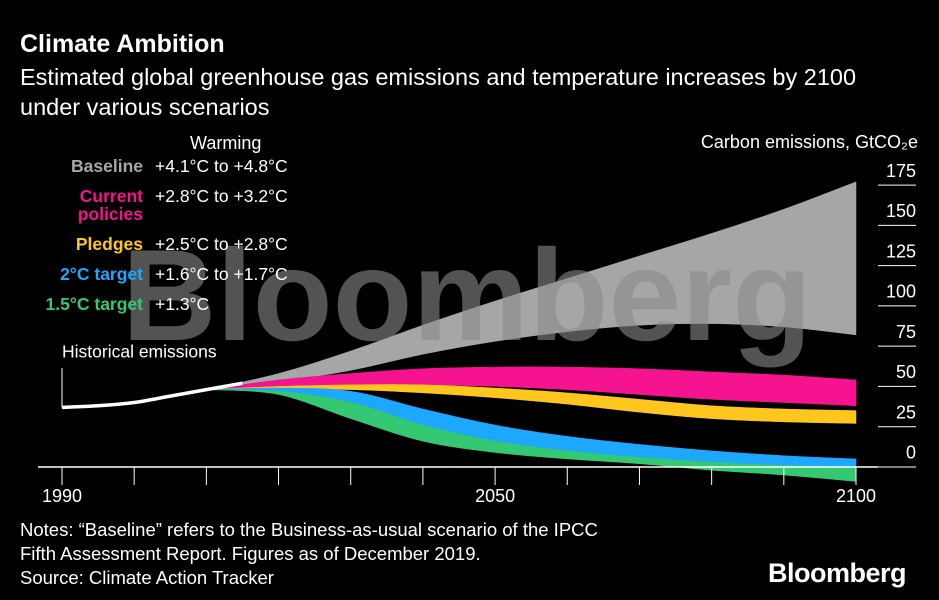 Image resolution: width=939 pixels, height=600 pixels. What do you see at coordinates (901, 211) in the screenshot?
I see `y-tick-label: 150` at bounding box center [901, 211].